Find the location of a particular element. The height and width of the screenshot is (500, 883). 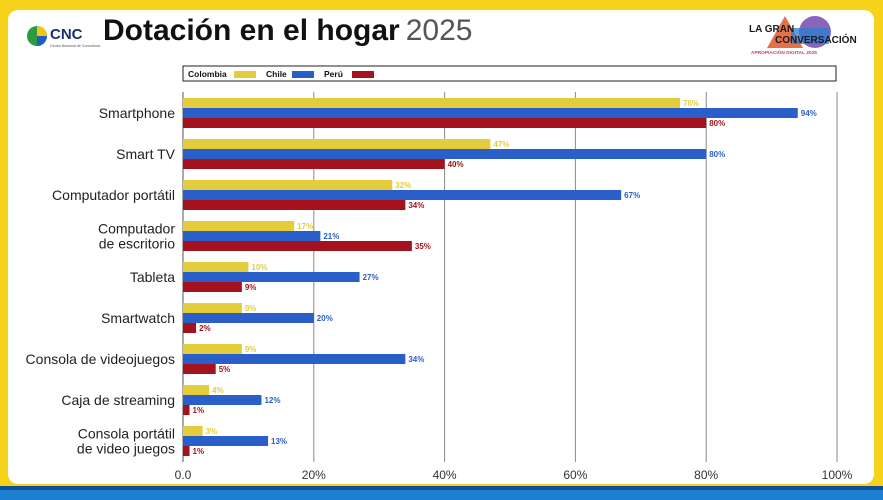

data-label-peru-caja-de-streaming: 1% is located at coordinates (199, 410).